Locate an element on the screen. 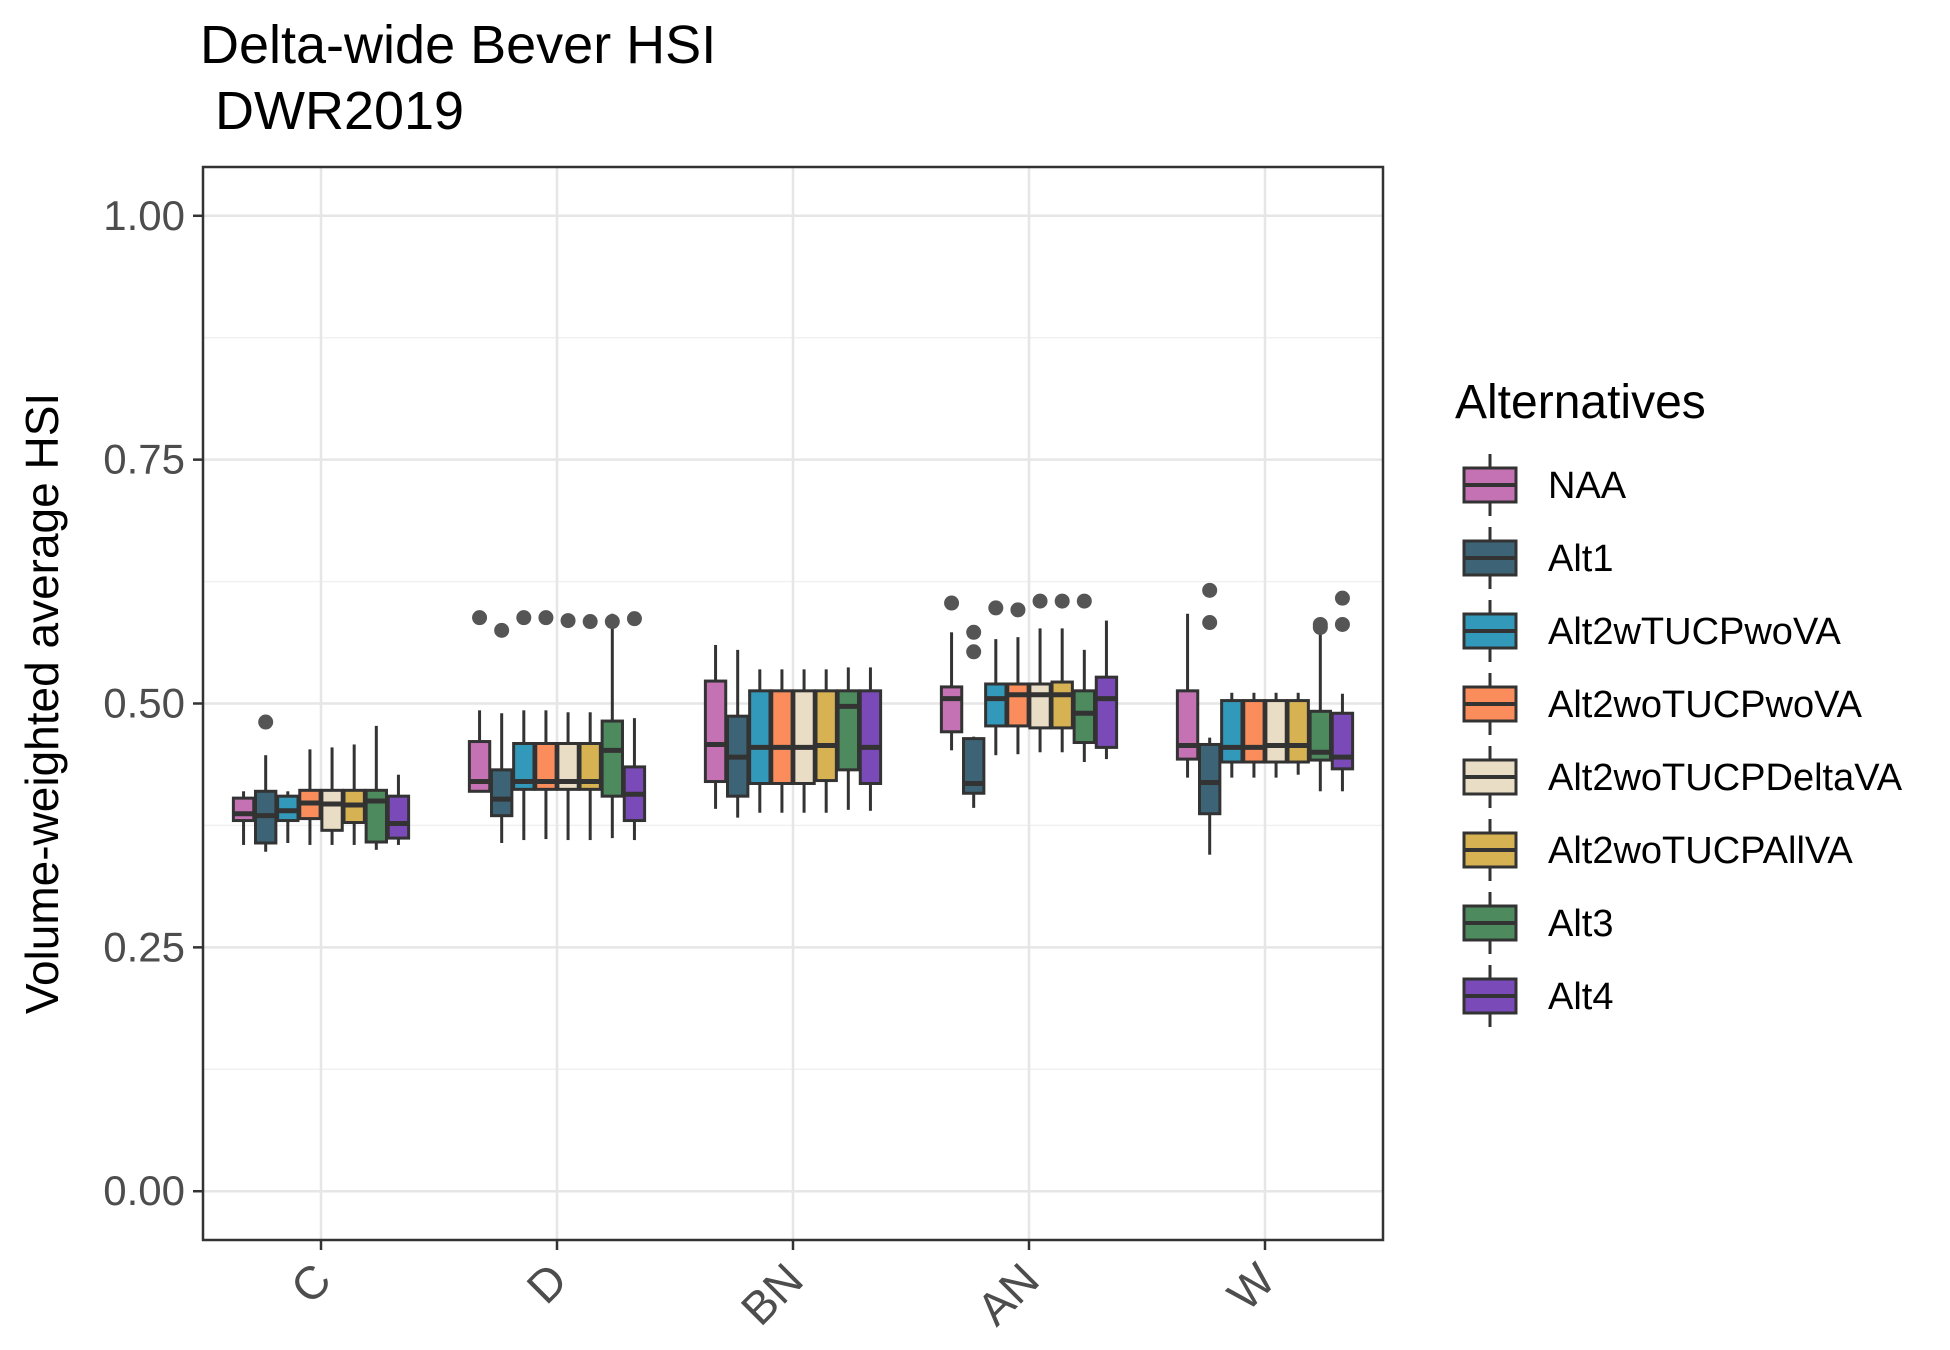 This screenshot has width=1950, height=1350. x-tick-label: W is located at coordinates (1251, 1287).